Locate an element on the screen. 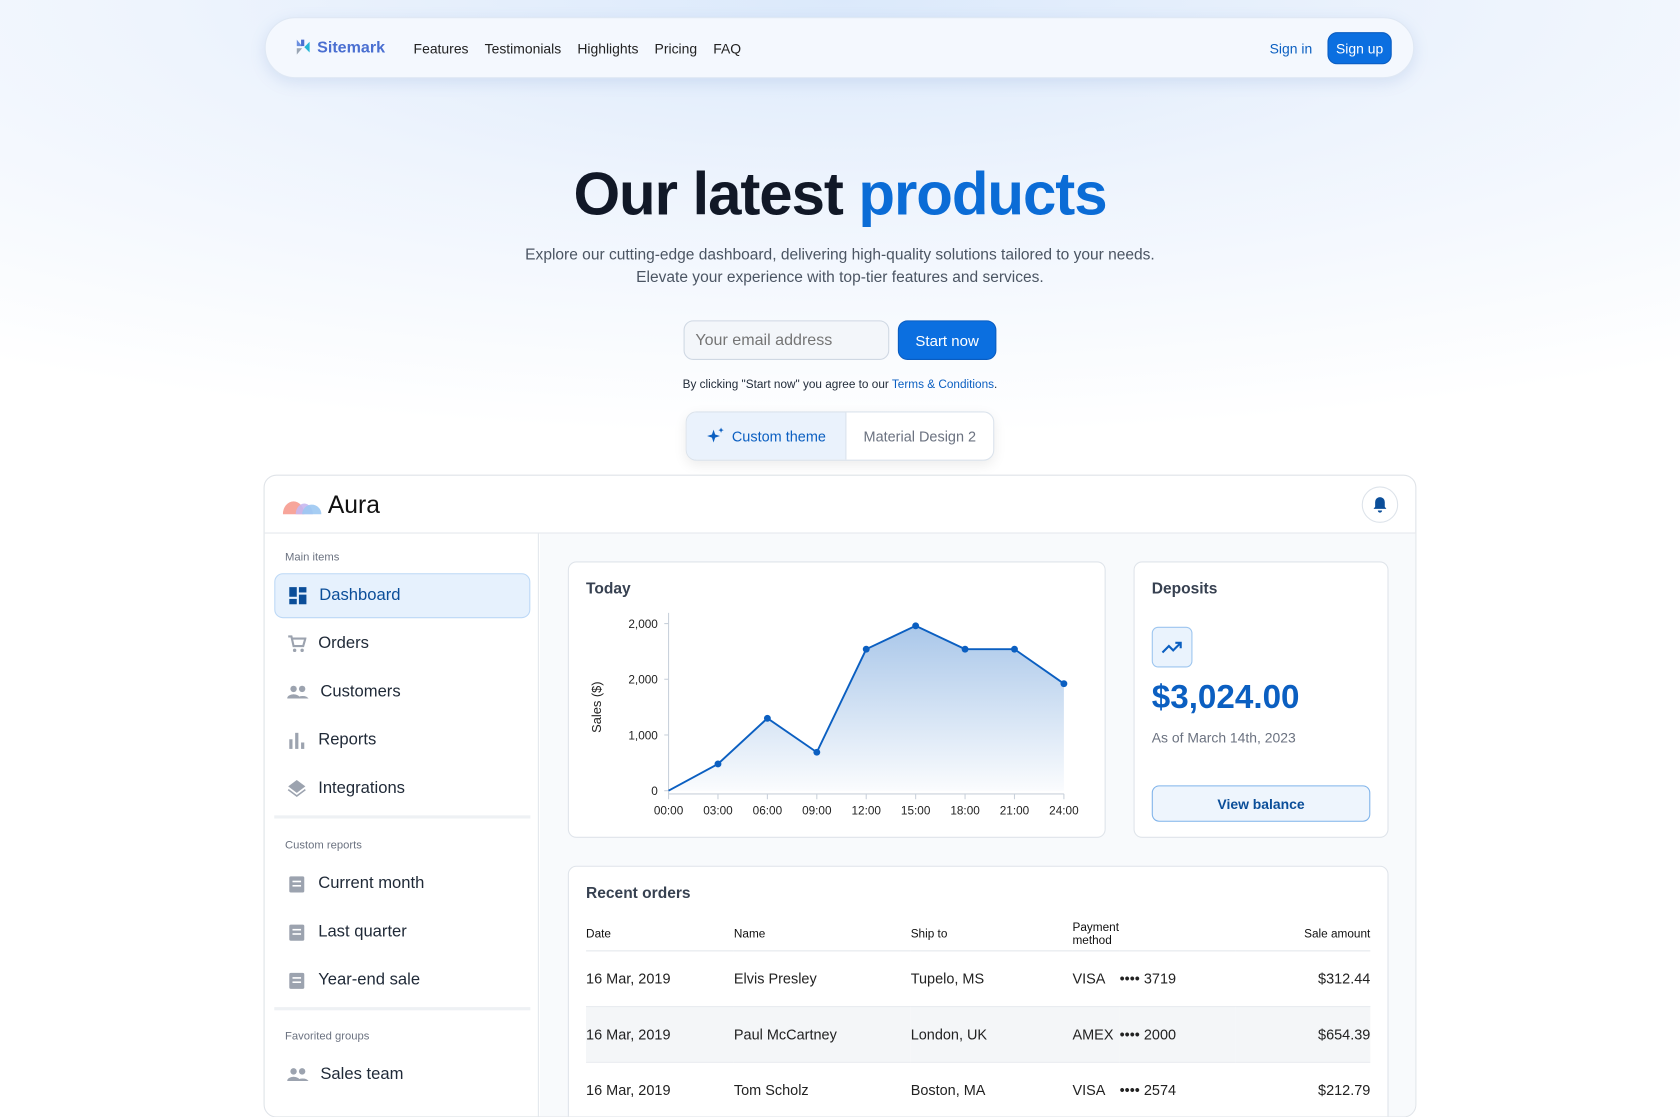 Image resolution: width=1680 pixels, height=1117 pixels. custom-theme-button: Custom theme is located at coordinates (766, 436).